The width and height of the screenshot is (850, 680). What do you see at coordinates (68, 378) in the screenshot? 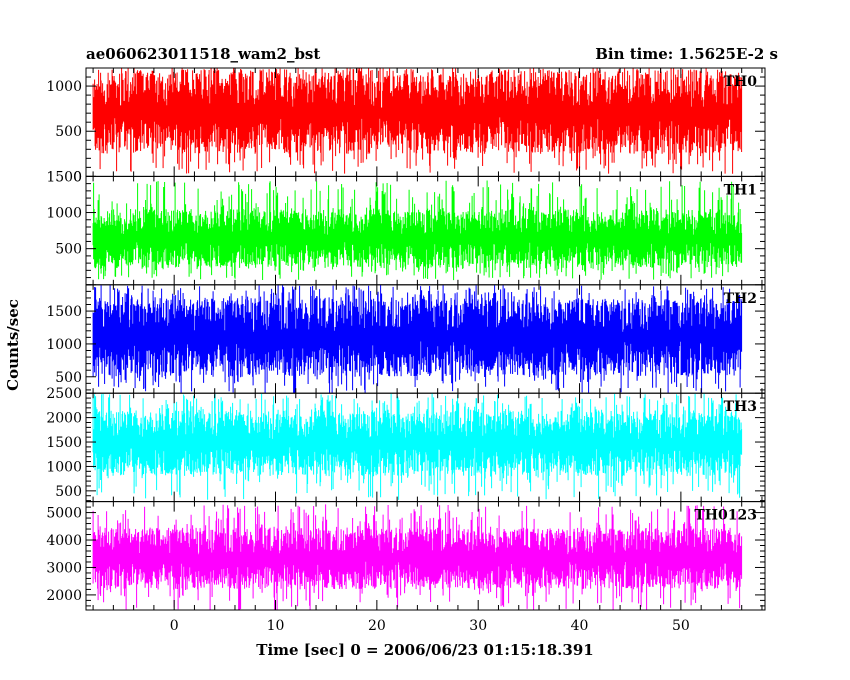
I see `panel-th2-ytick-label: 500` at bounding box center [68, 378].